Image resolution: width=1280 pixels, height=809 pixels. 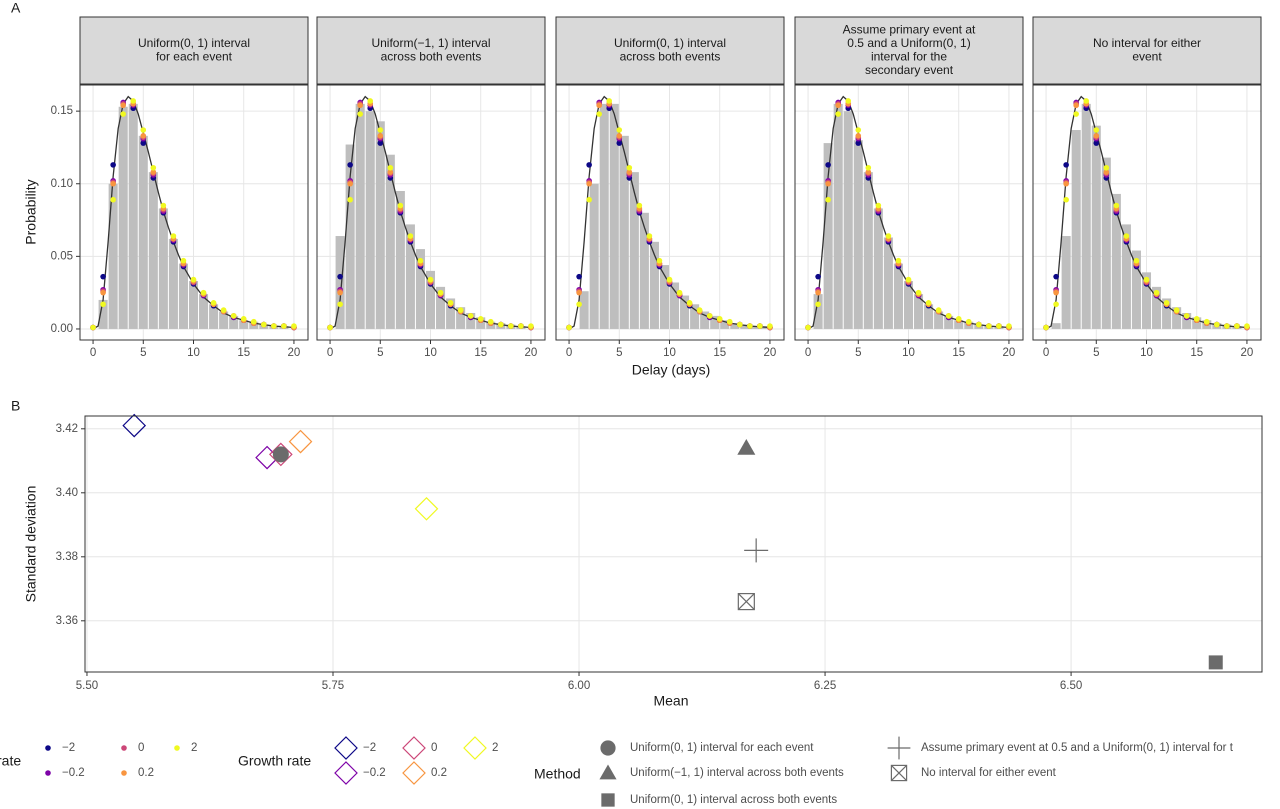 I want to click on y-tick-label: 3.38, so click(x=67, y=557).